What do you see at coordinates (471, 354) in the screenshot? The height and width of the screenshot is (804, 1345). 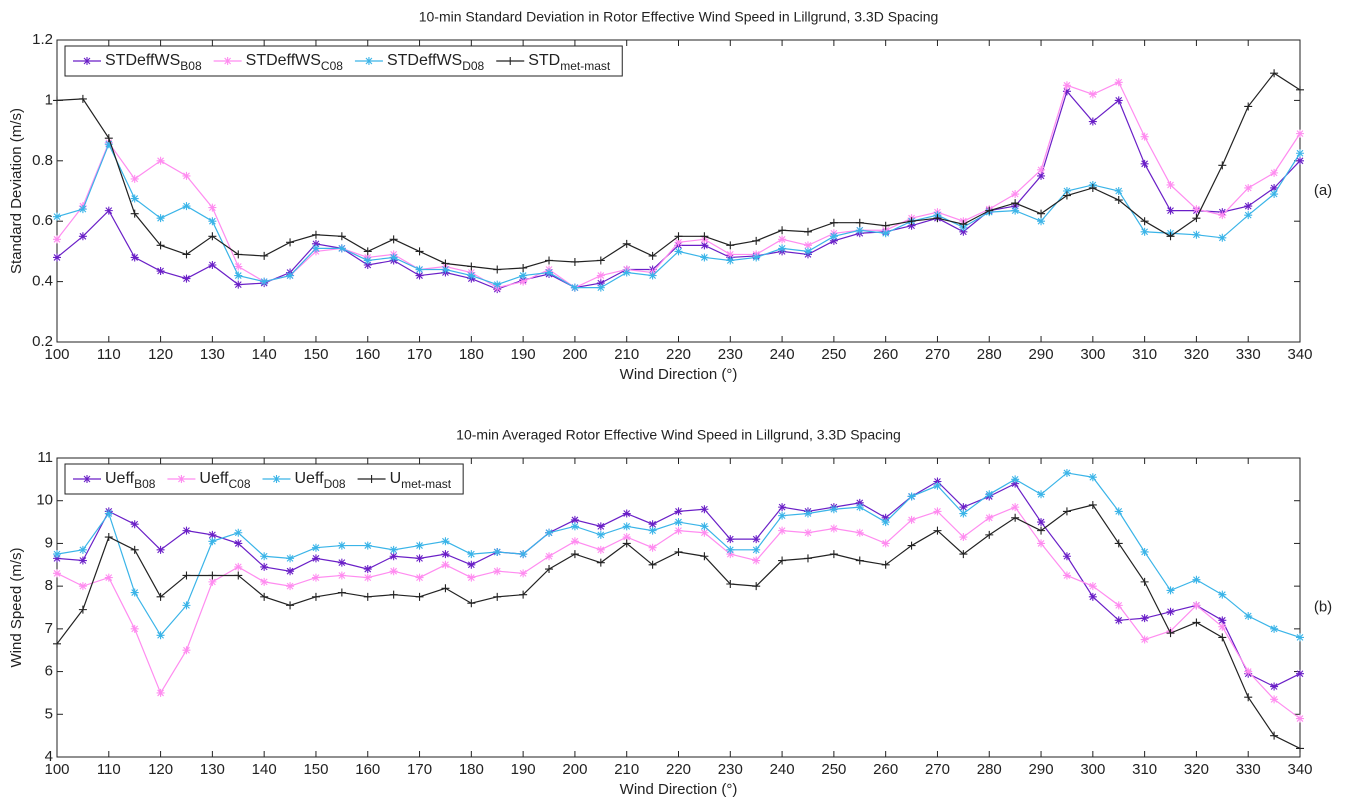 I see `x-tick-label: 180` at bounding box center [471, 354].